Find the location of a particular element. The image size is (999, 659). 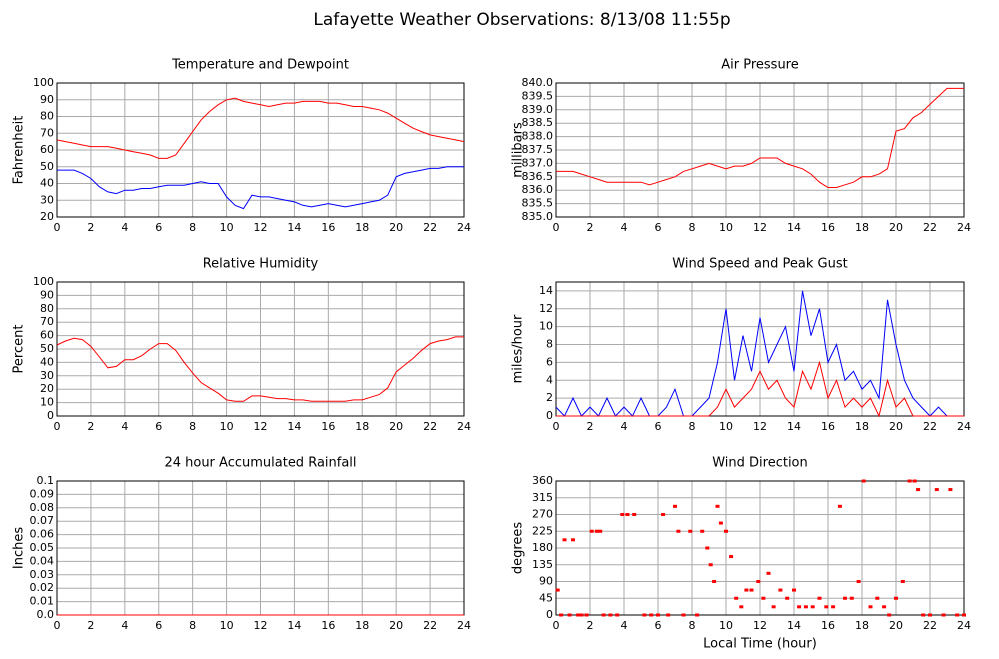

chart-title: Temperature and Dewpoint is located at coordinates (260, 65).